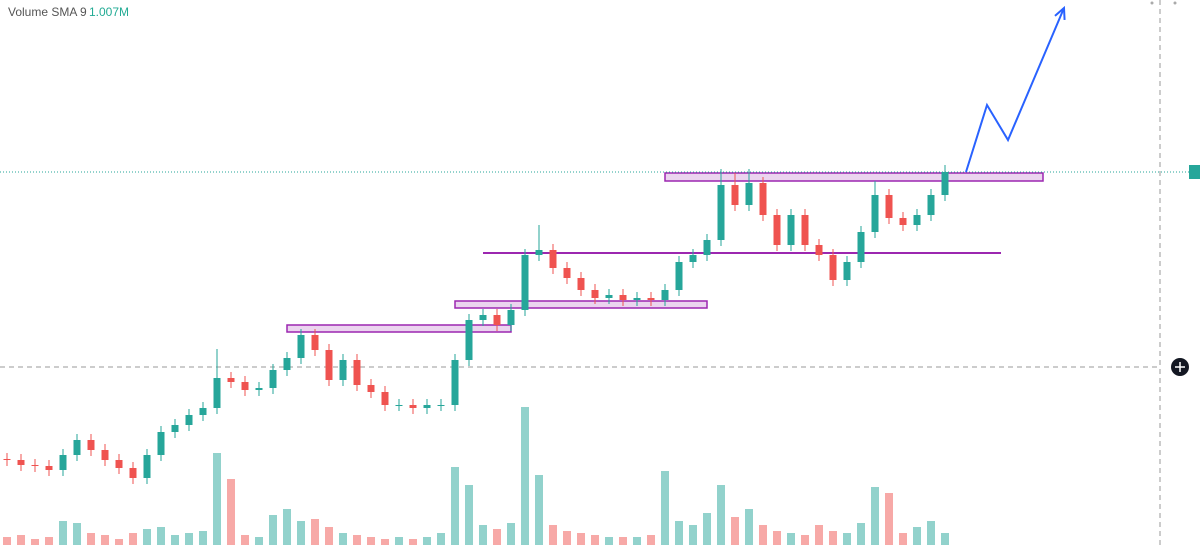 The width and height of the screenshot is (1200, 545). Describe the element at coordinates (1180, 367) in the screenshot. I see `add-icon` at that location.